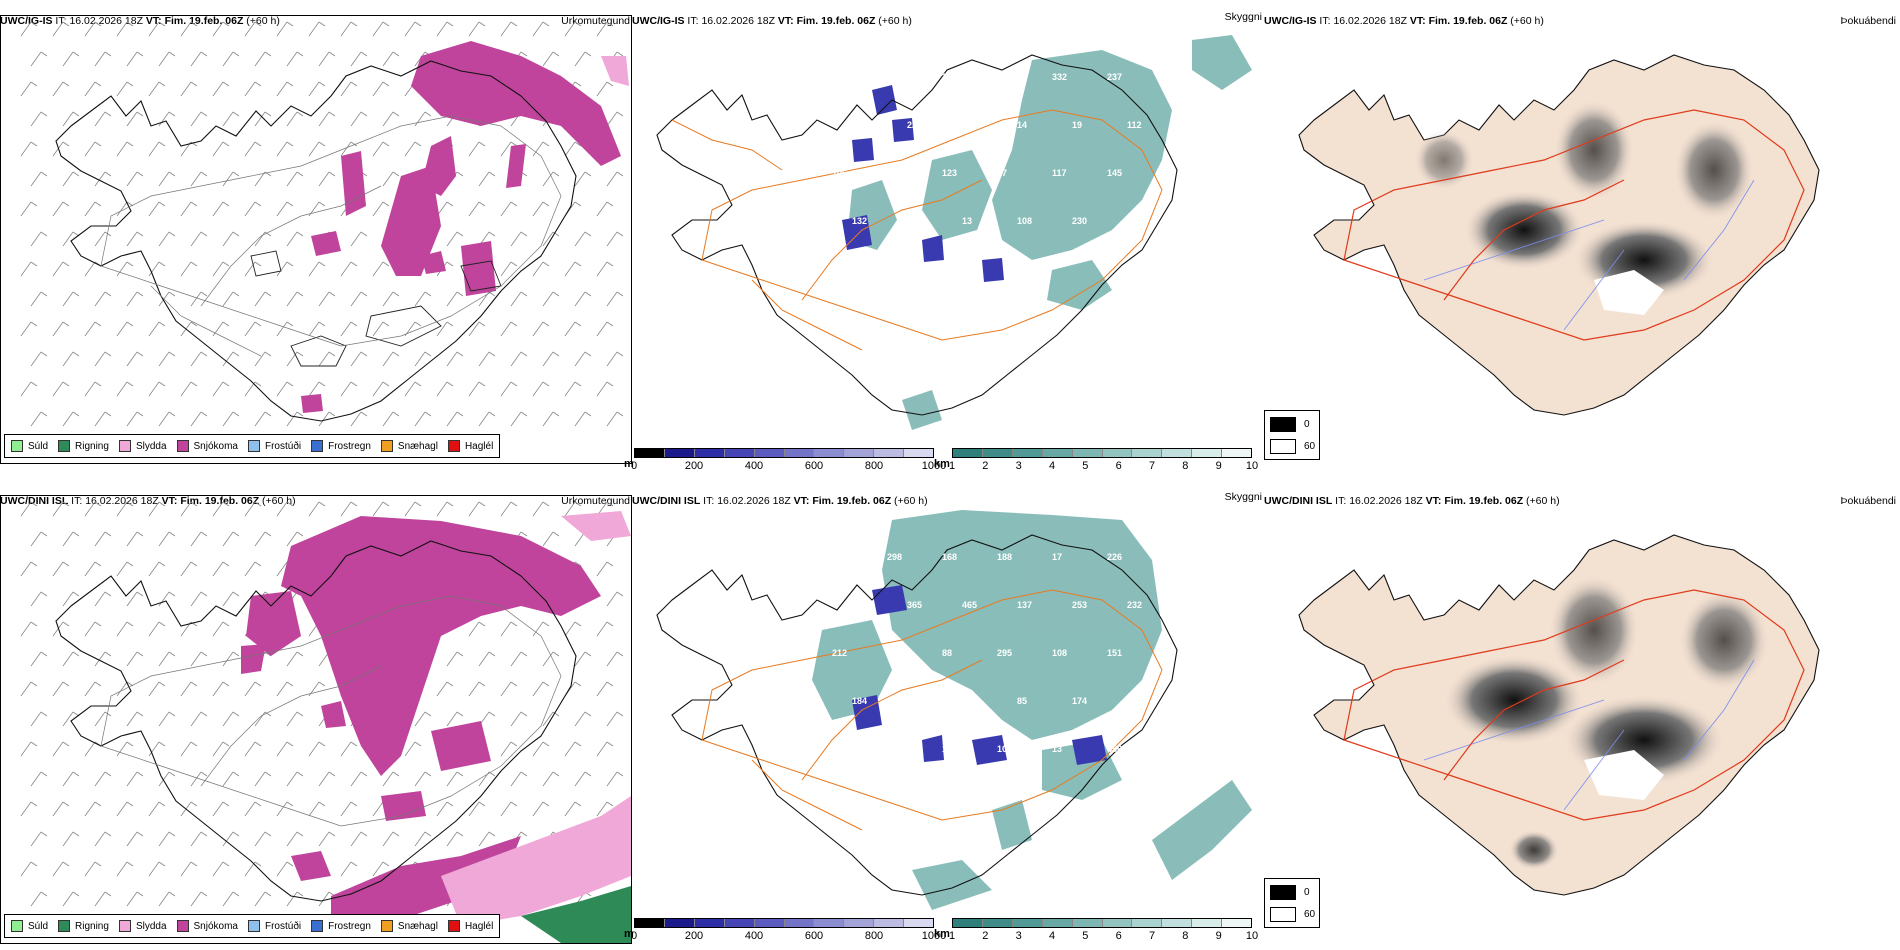 This screenshot has width=1900, height=950. Describe the element at coordinates (1059, 653) in the screenshot. I see `ceiling-value-label: 108` at that location.